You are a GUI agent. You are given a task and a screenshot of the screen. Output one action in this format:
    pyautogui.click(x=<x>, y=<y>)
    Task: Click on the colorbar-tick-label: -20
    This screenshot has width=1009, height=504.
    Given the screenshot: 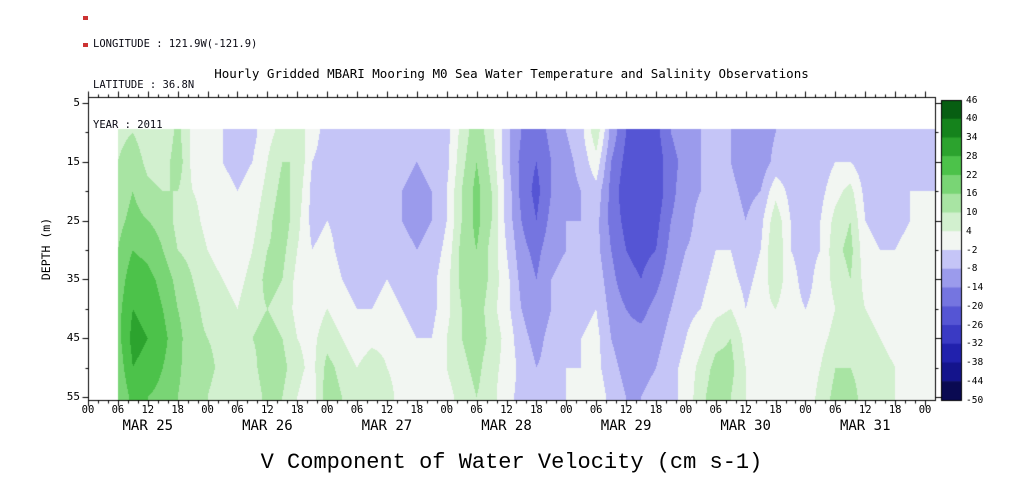 What is the action you would take?
    pyautogui.click(x=975, y=306)
    